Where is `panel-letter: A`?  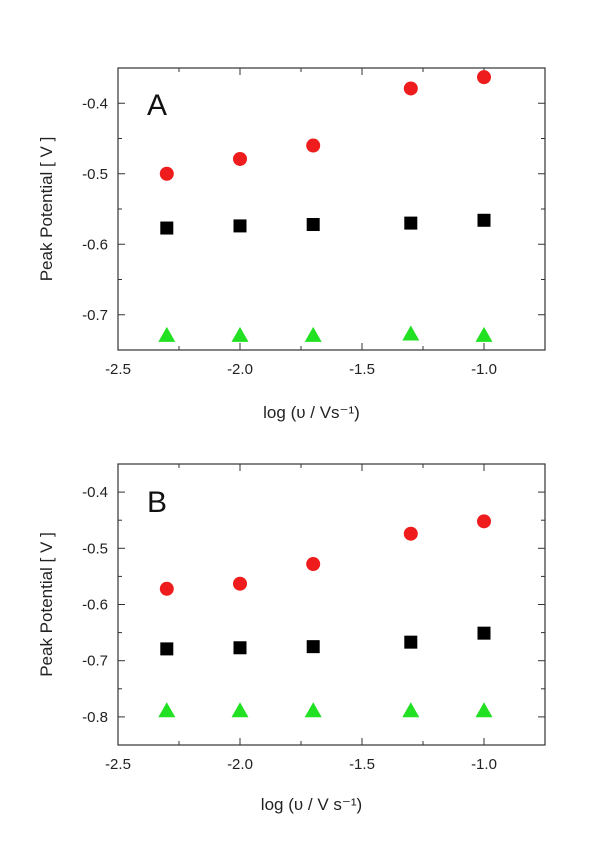
panel-letter: A is located at coordinates (157, 105).